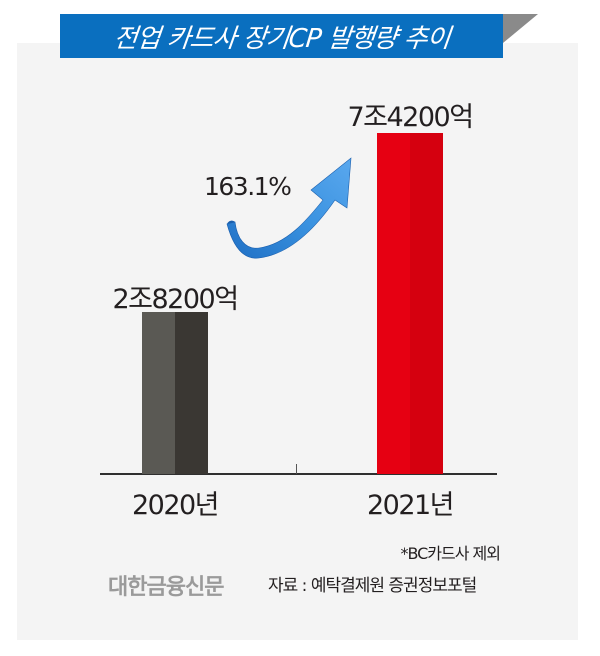 The height and width of the screenshot is (656, 600). I want to click on title-banner: 전업 카드사 장기CP 발행량 추이, so click(281, 36).